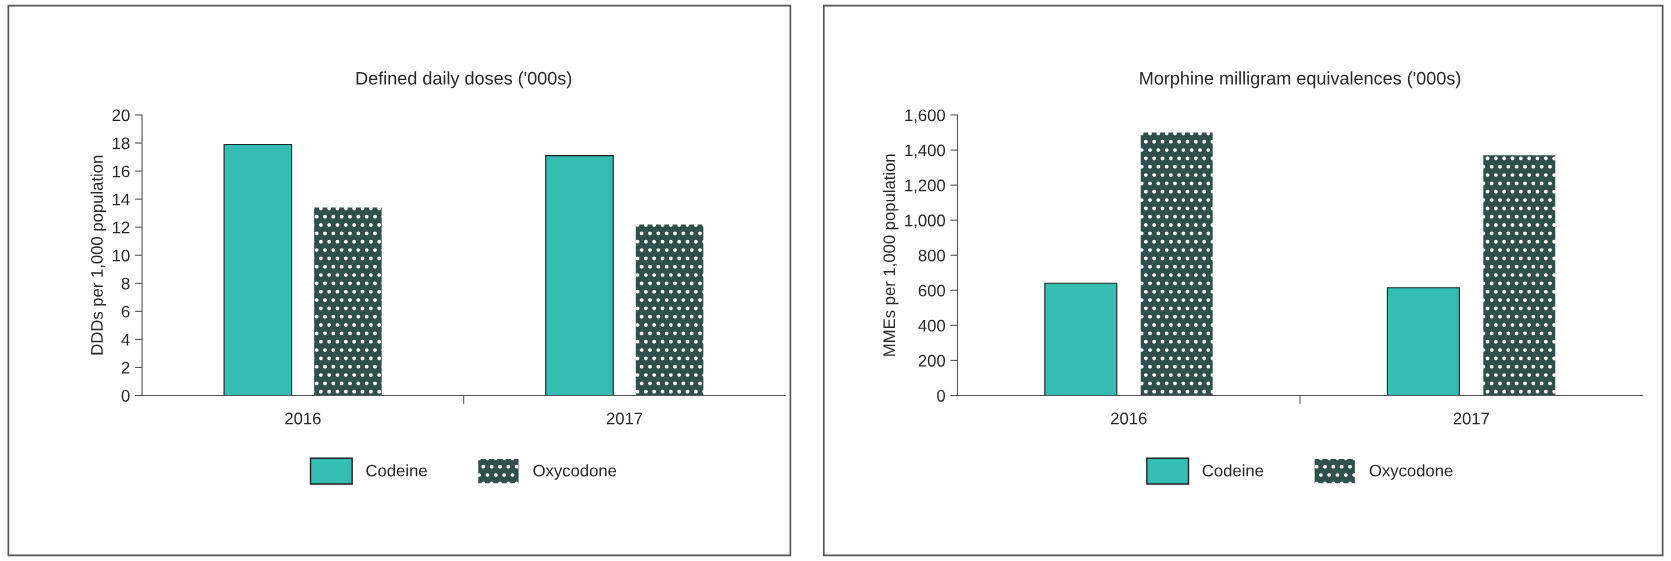 The image size is (1671, 561). Describe the element at coordinates (121, 199) in the screenshot. I see `y-tick-label: 14` at that location.